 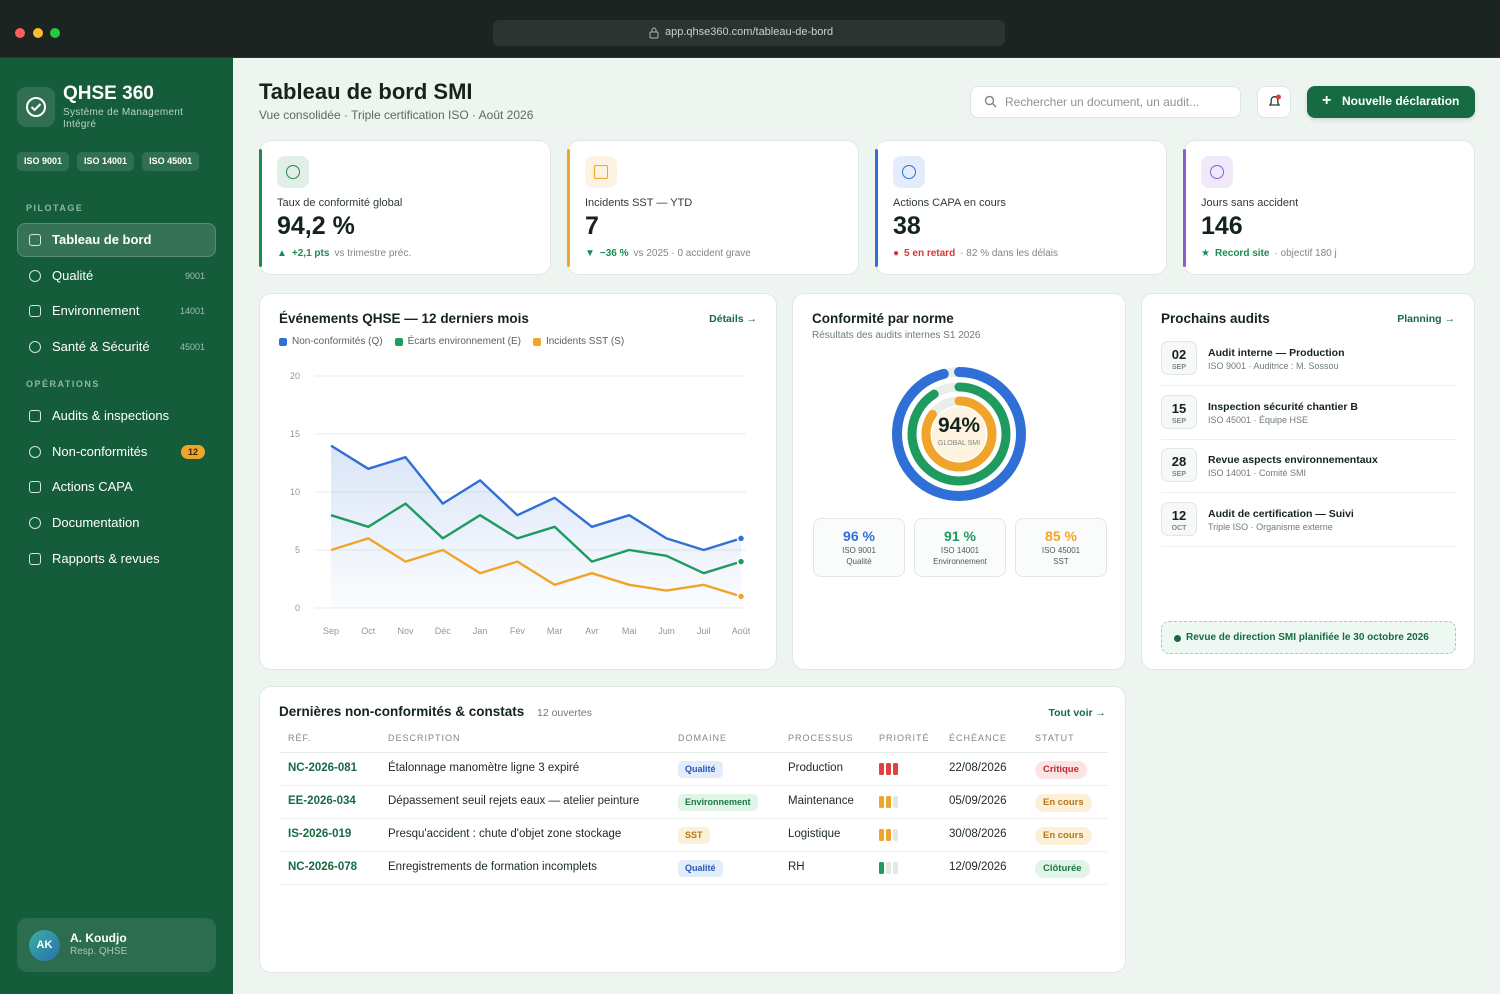 I want to click on tagline: Système de Management Intégré, so click(x=123, y=118).